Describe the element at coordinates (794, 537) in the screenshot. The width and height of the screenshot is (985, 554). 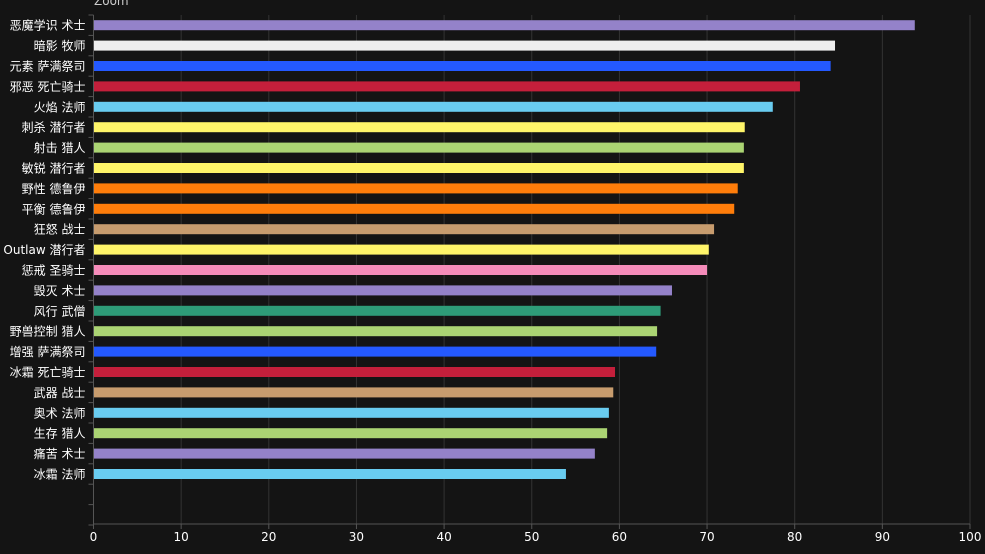
I see `x-tick-label: 80` at that location.